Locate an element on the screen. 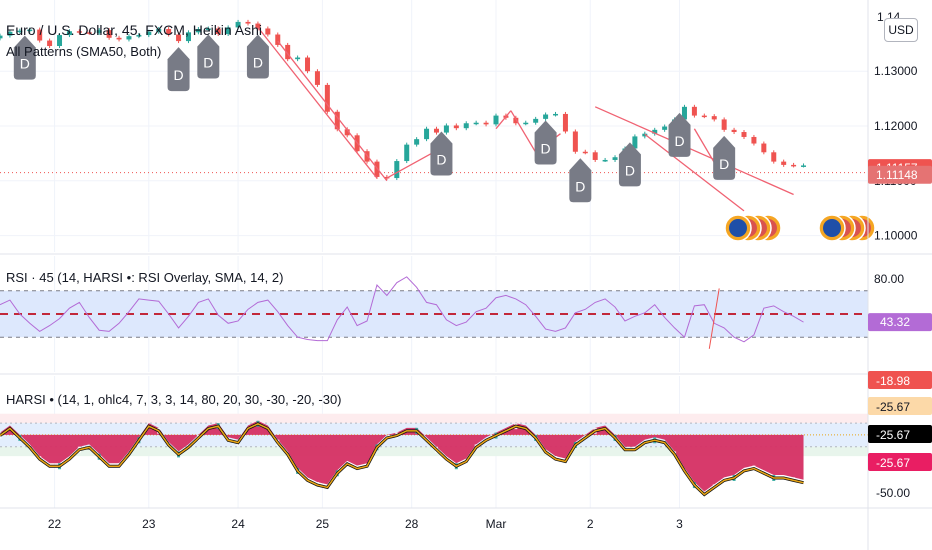  pattern-marker-9: D is located at coordinates (724, 157).